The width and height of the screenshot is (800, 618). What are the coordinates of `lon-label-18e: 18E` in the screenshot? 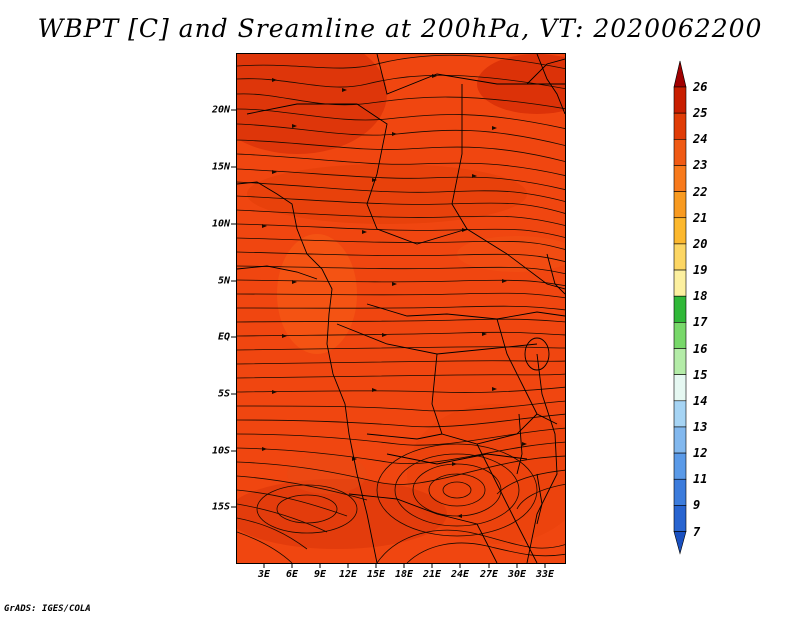 It's located at (404, 574).